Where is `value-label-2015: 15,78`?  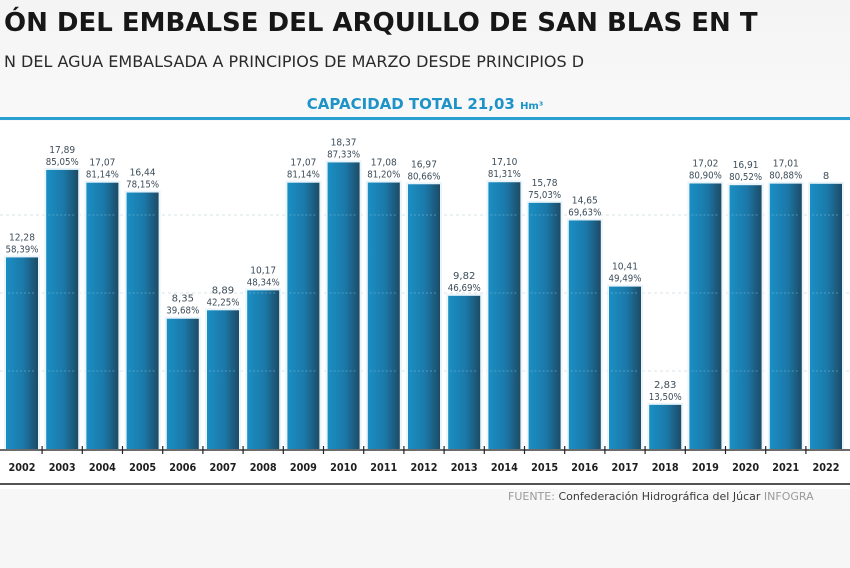
value-label-2015: 15,78 is located at coordinates (545, 183).